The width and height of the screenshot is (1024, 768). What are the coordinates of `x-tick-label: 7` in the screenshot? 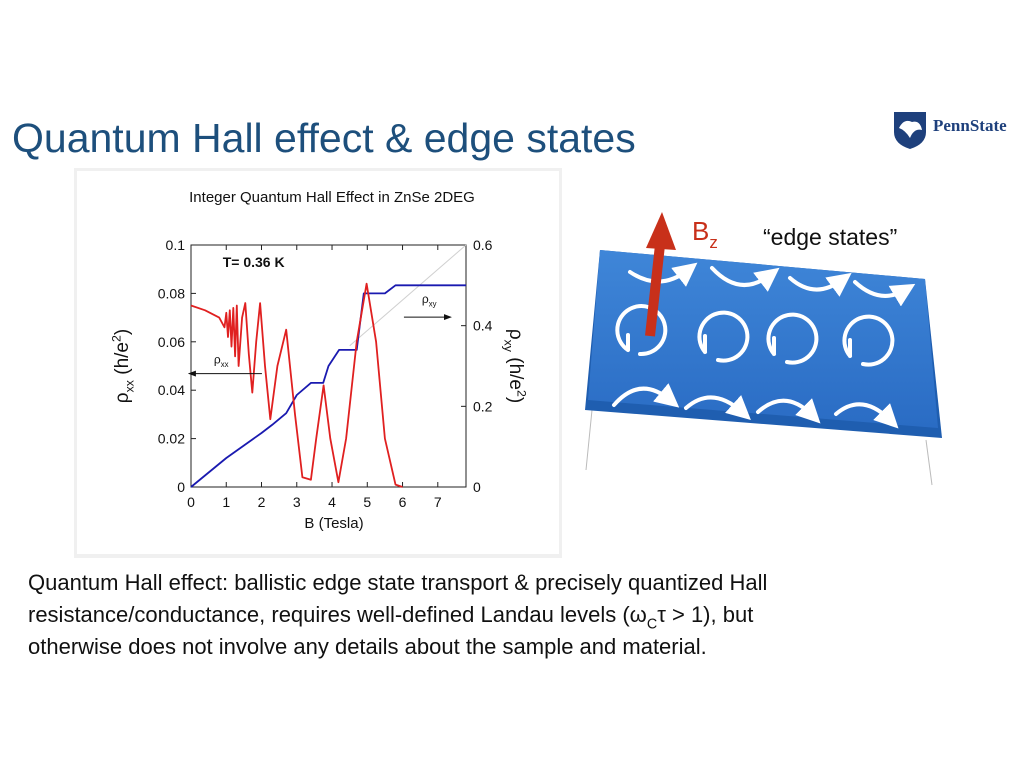 It's located at (438, 502).